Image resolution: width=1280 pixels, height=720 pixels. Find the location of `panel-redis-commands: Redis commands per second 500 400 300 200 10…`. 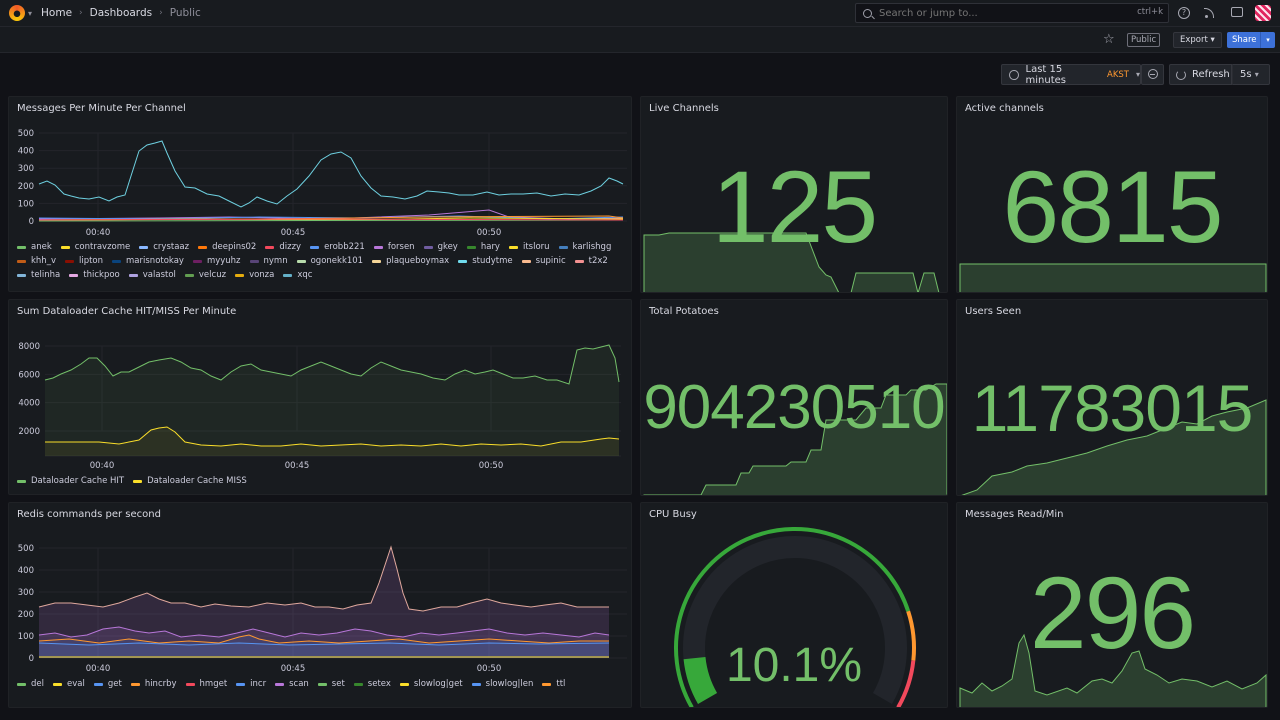

panel-redis-commands: Redis commands per second 500 400 300 200 10… is located at coordinates (320, 605).